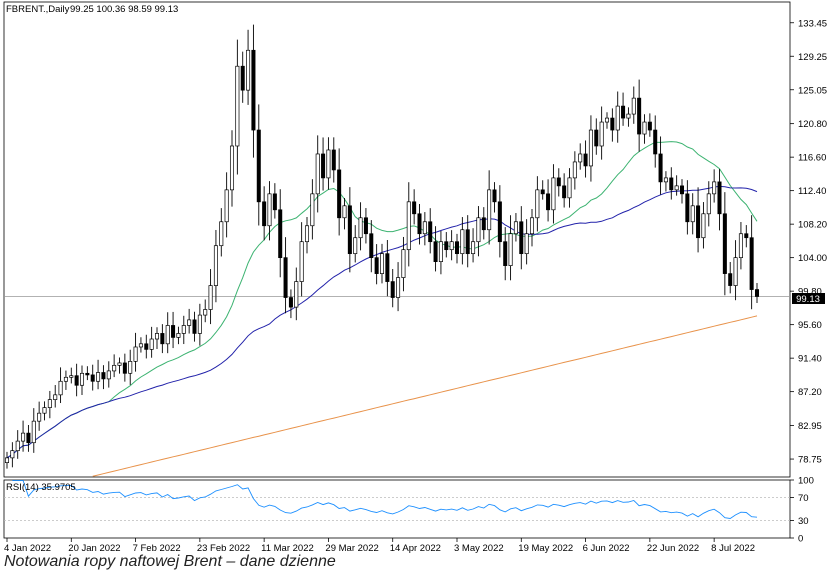 The image size is (830, 575). What do you see at coordinates (812, 124) in the screenshot?
I see `price-tick-label: 120.80` at bounding box center [812, 124].